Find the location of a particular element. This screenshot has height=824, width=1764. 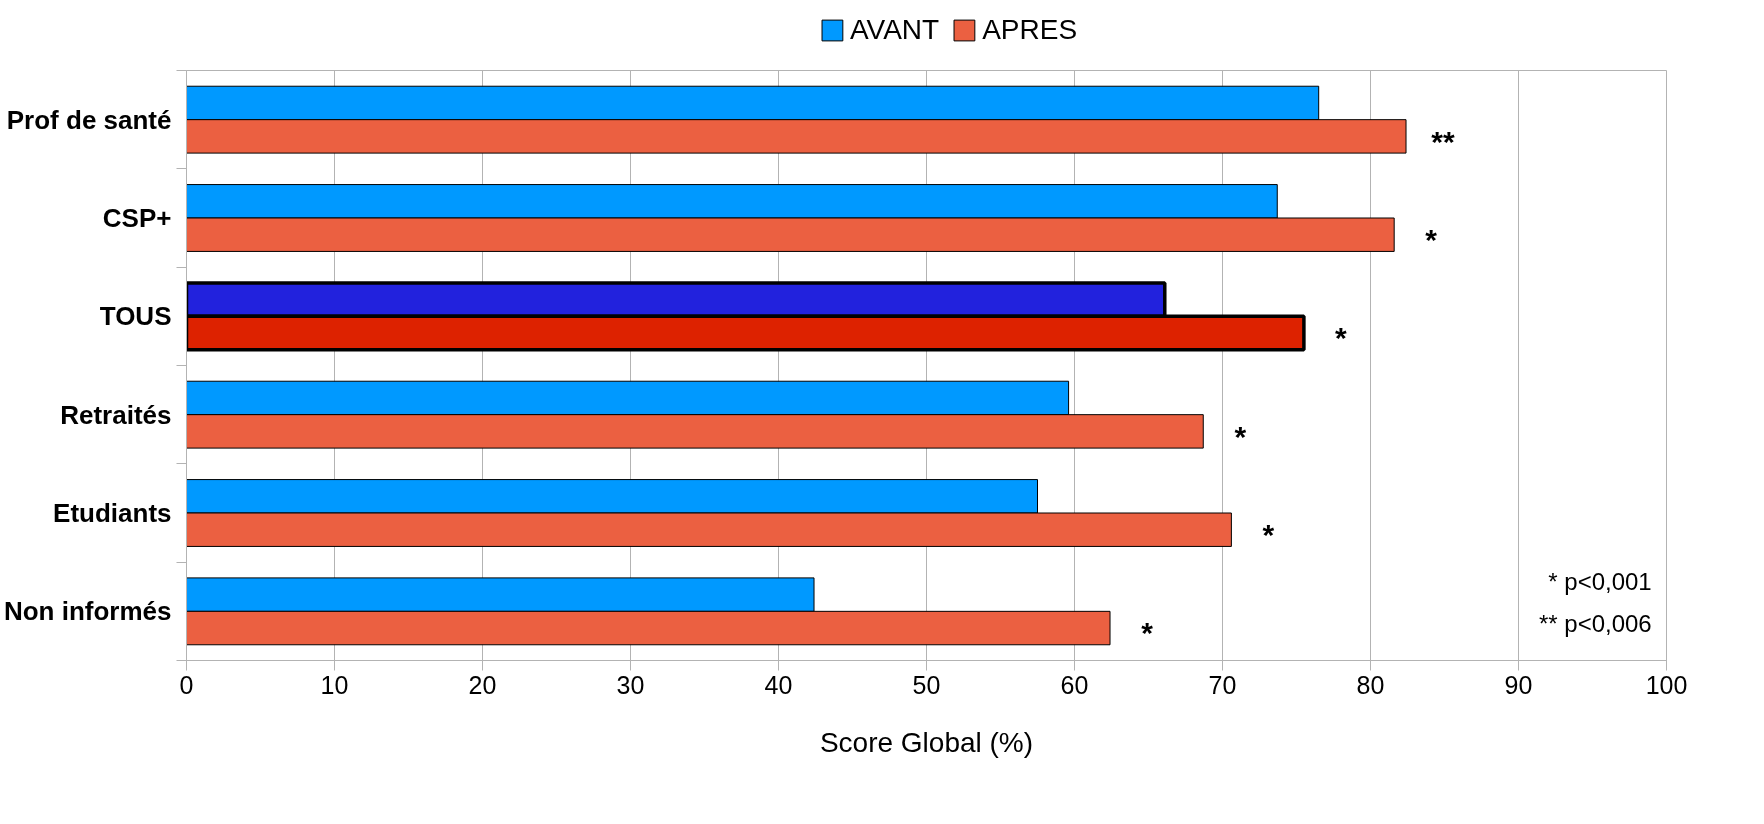

legend-label: APRES is located at coordinates (1030, 30).